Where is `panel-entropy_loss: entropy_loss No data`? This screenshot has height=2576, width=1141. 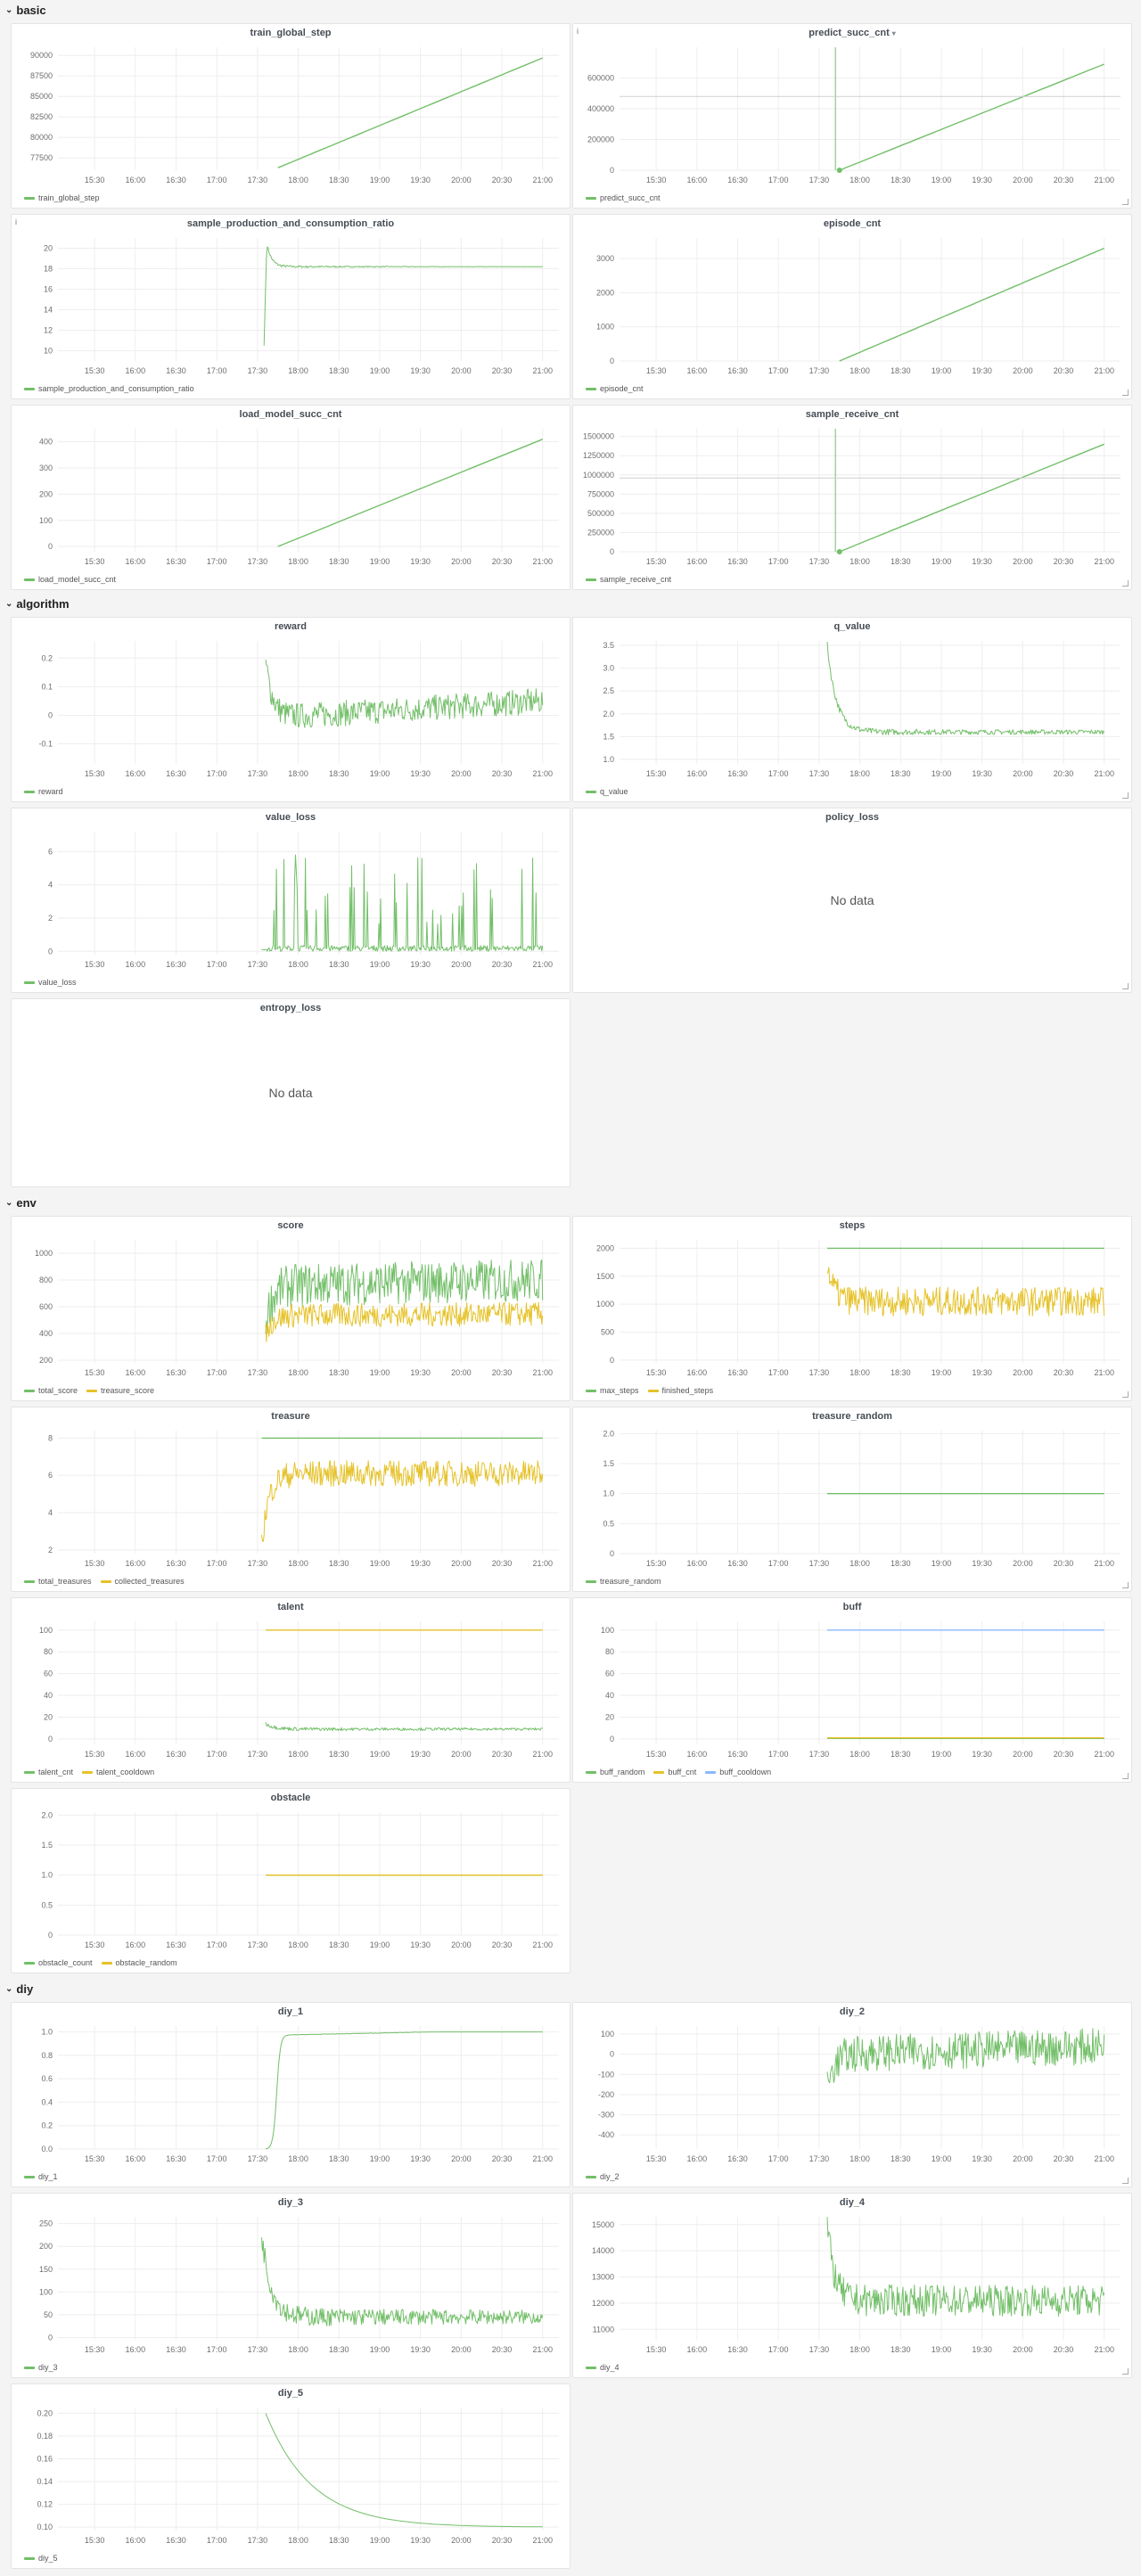
panel-entropy_loss: entropy_loss No data is located at coordinates (290, 1092).